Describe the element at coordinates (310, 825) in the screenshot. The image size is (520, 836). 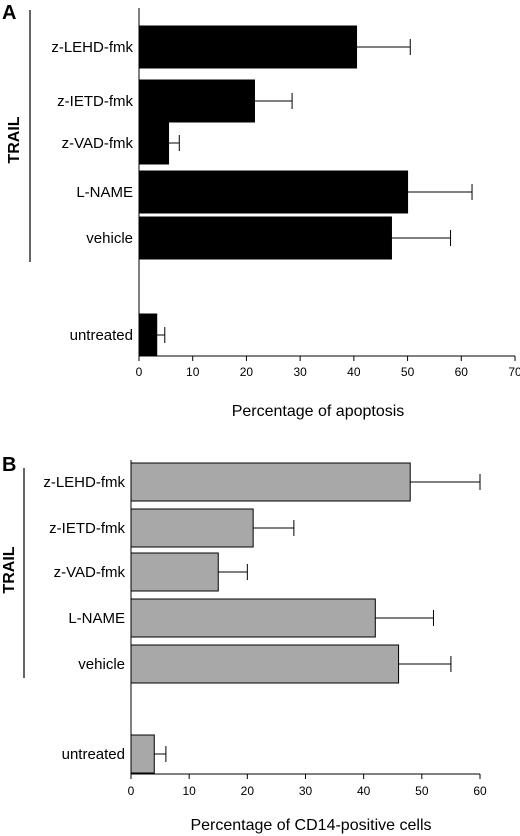
I see `x-axis-title: Percentage of CD14-positive cells` at that location.